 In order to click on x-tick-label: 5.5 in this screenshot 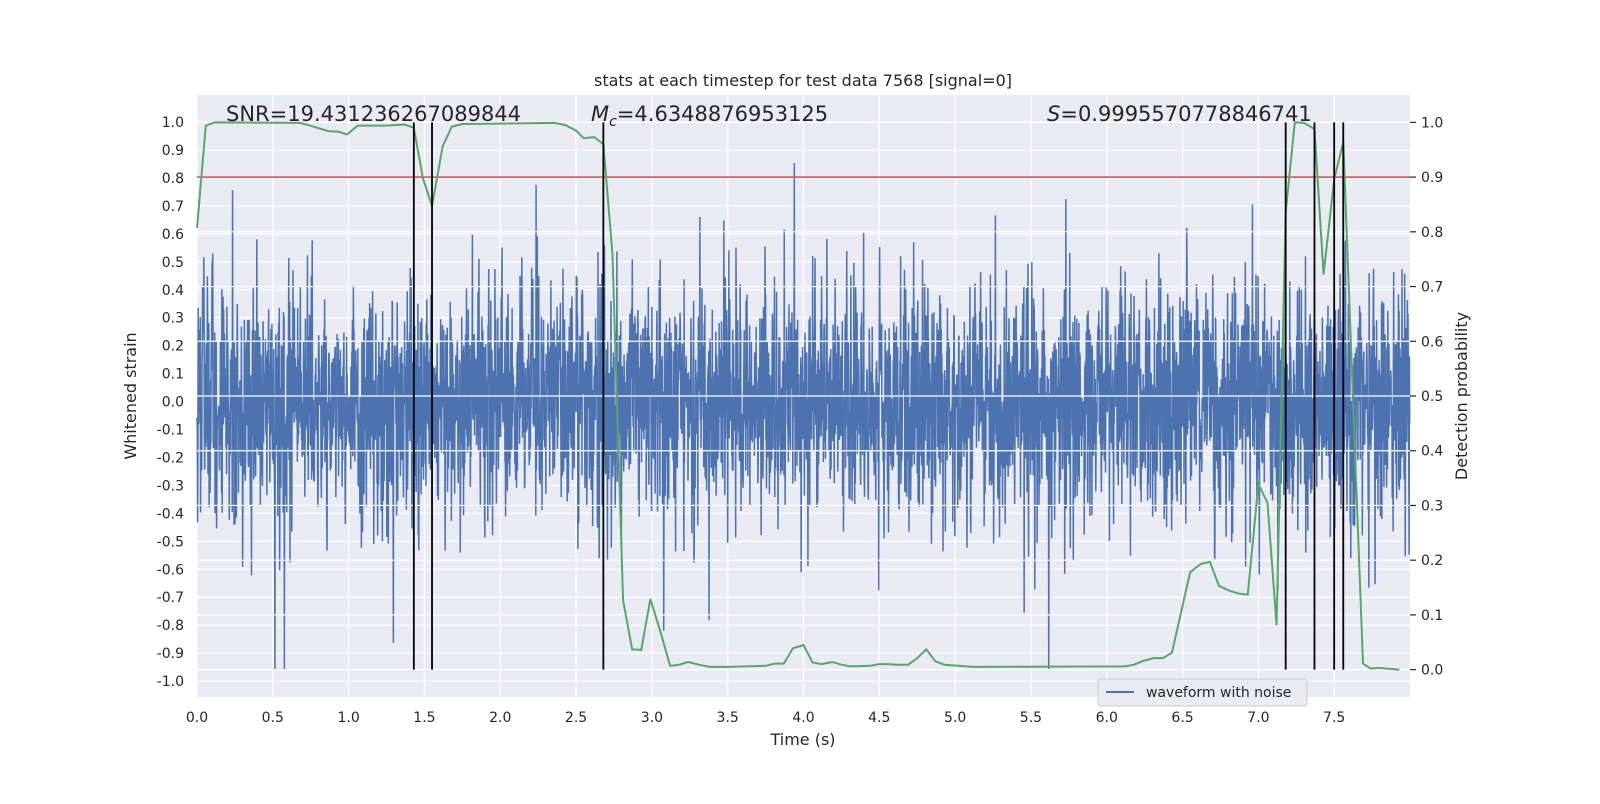, I will do `click(1031, 718)`.